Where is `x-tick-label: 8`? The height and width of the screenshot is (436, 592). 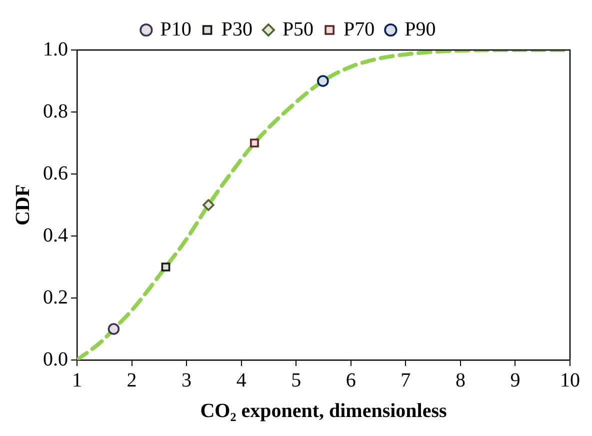 x-tick-label: 8 is located at coordinates (460, 380).